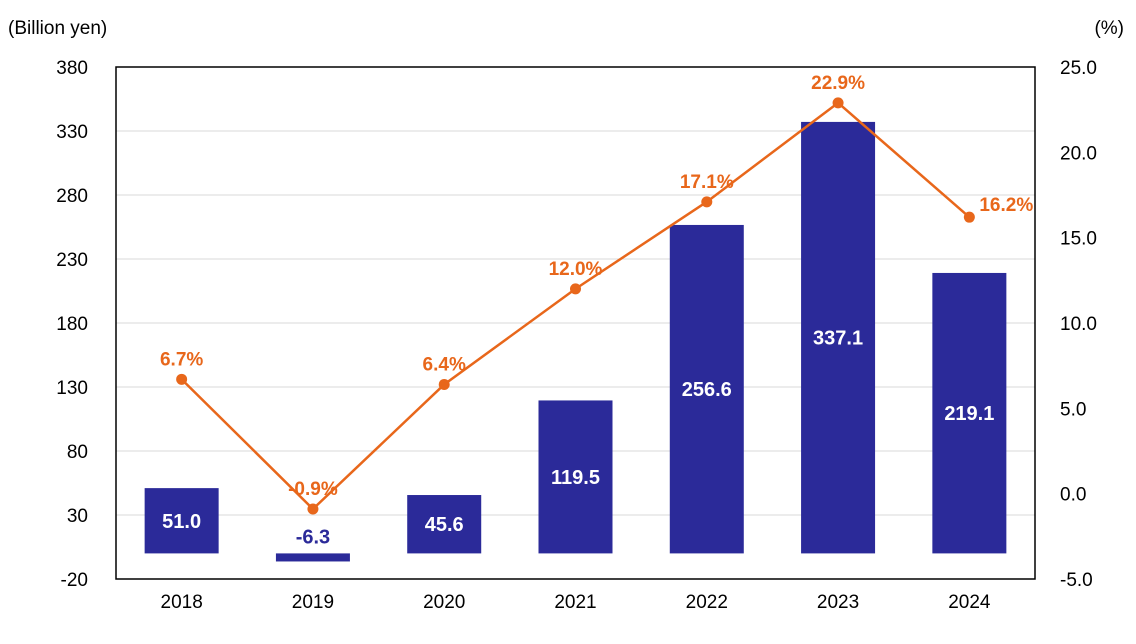 The image size is (1136, 644). Describe the element at coordinates (72, 132) in the screenshot. I see `left-tick-label: 330` at that location.